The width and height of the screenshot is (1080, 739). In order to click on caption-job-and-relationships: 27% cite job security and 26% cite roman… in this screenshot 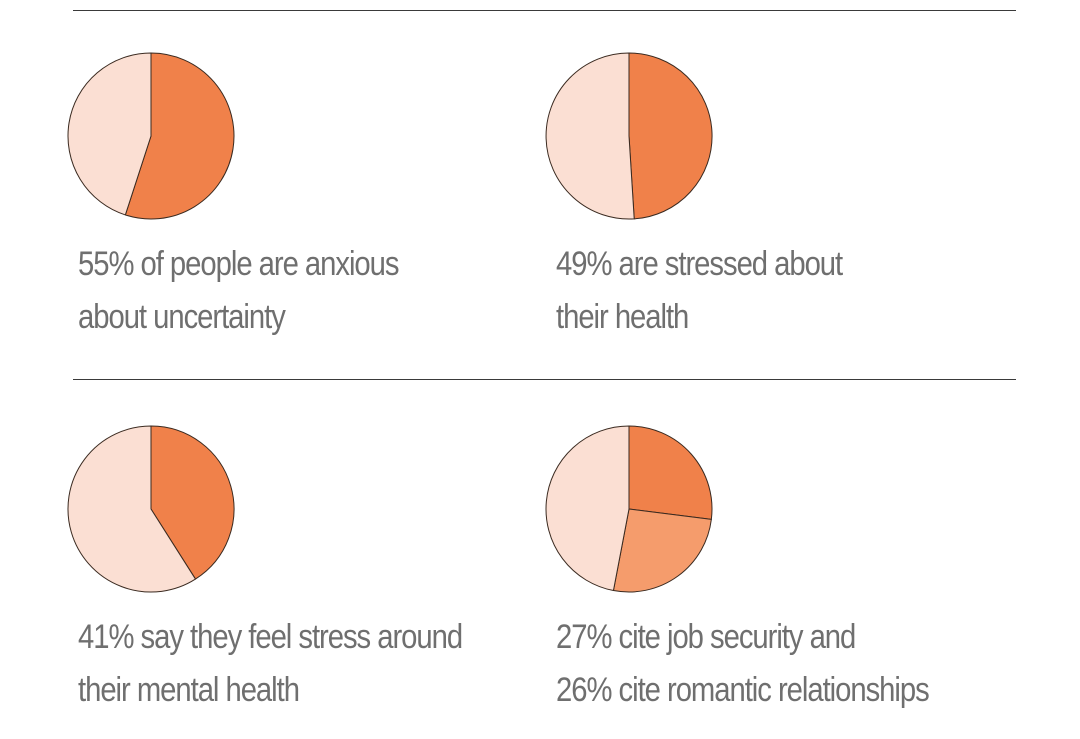, I will do `click(743, 664)`.